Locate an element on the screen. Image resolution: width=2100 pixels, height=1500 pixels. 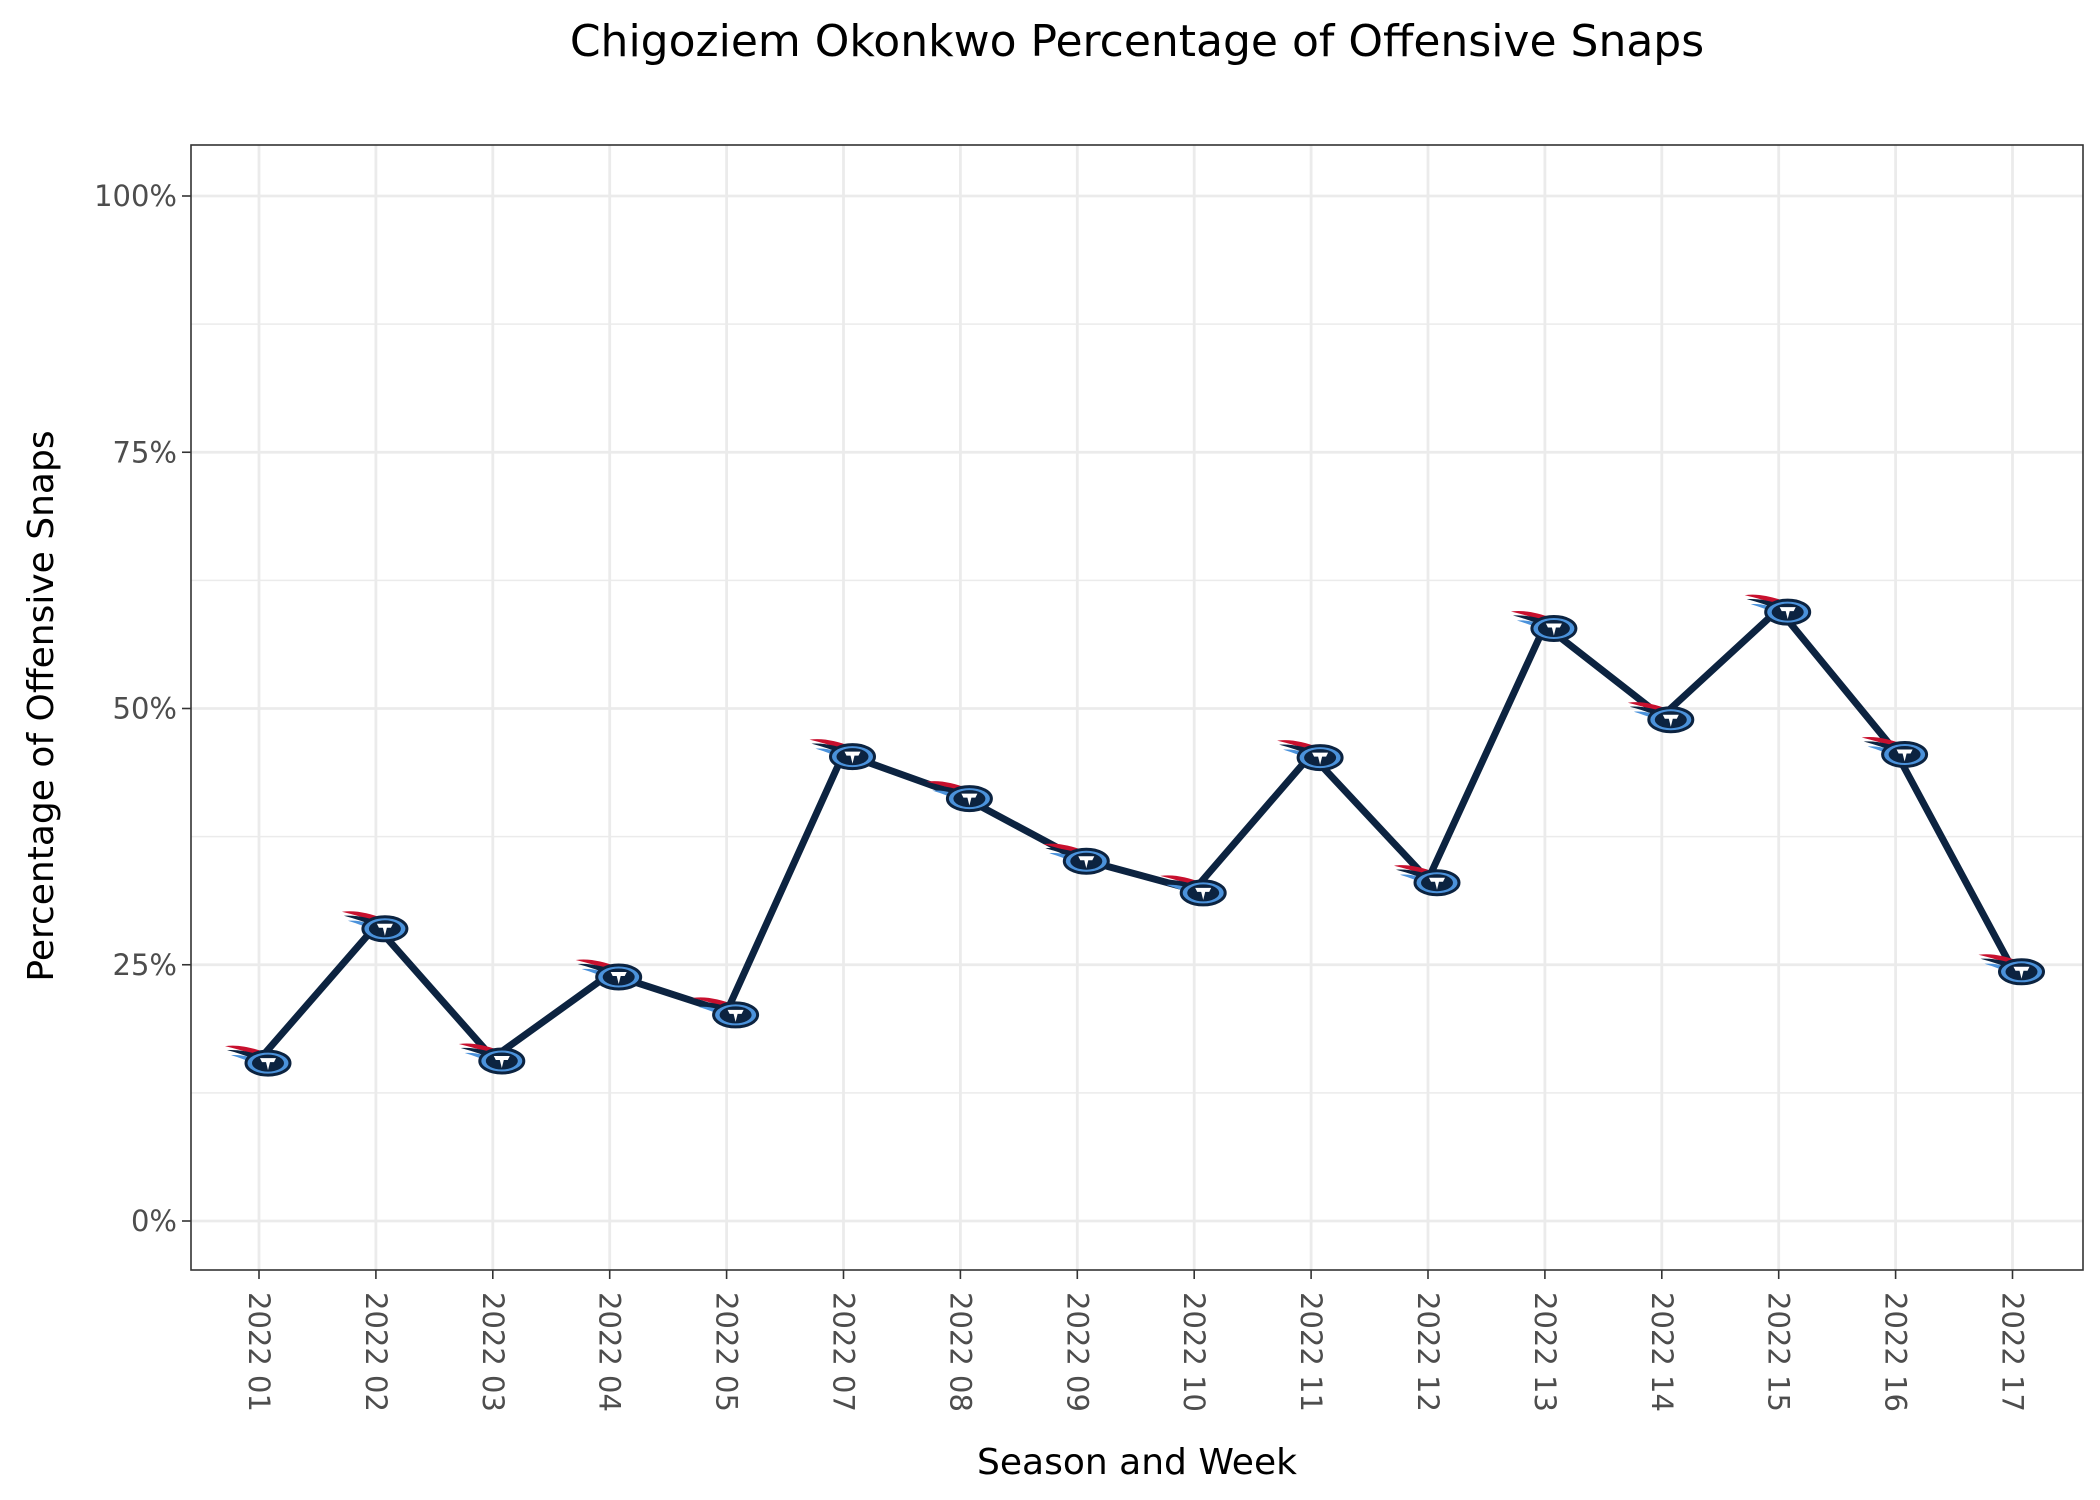
y-axis-title: Percentage of Offensive Snaps is located at coordinates (41, 705).